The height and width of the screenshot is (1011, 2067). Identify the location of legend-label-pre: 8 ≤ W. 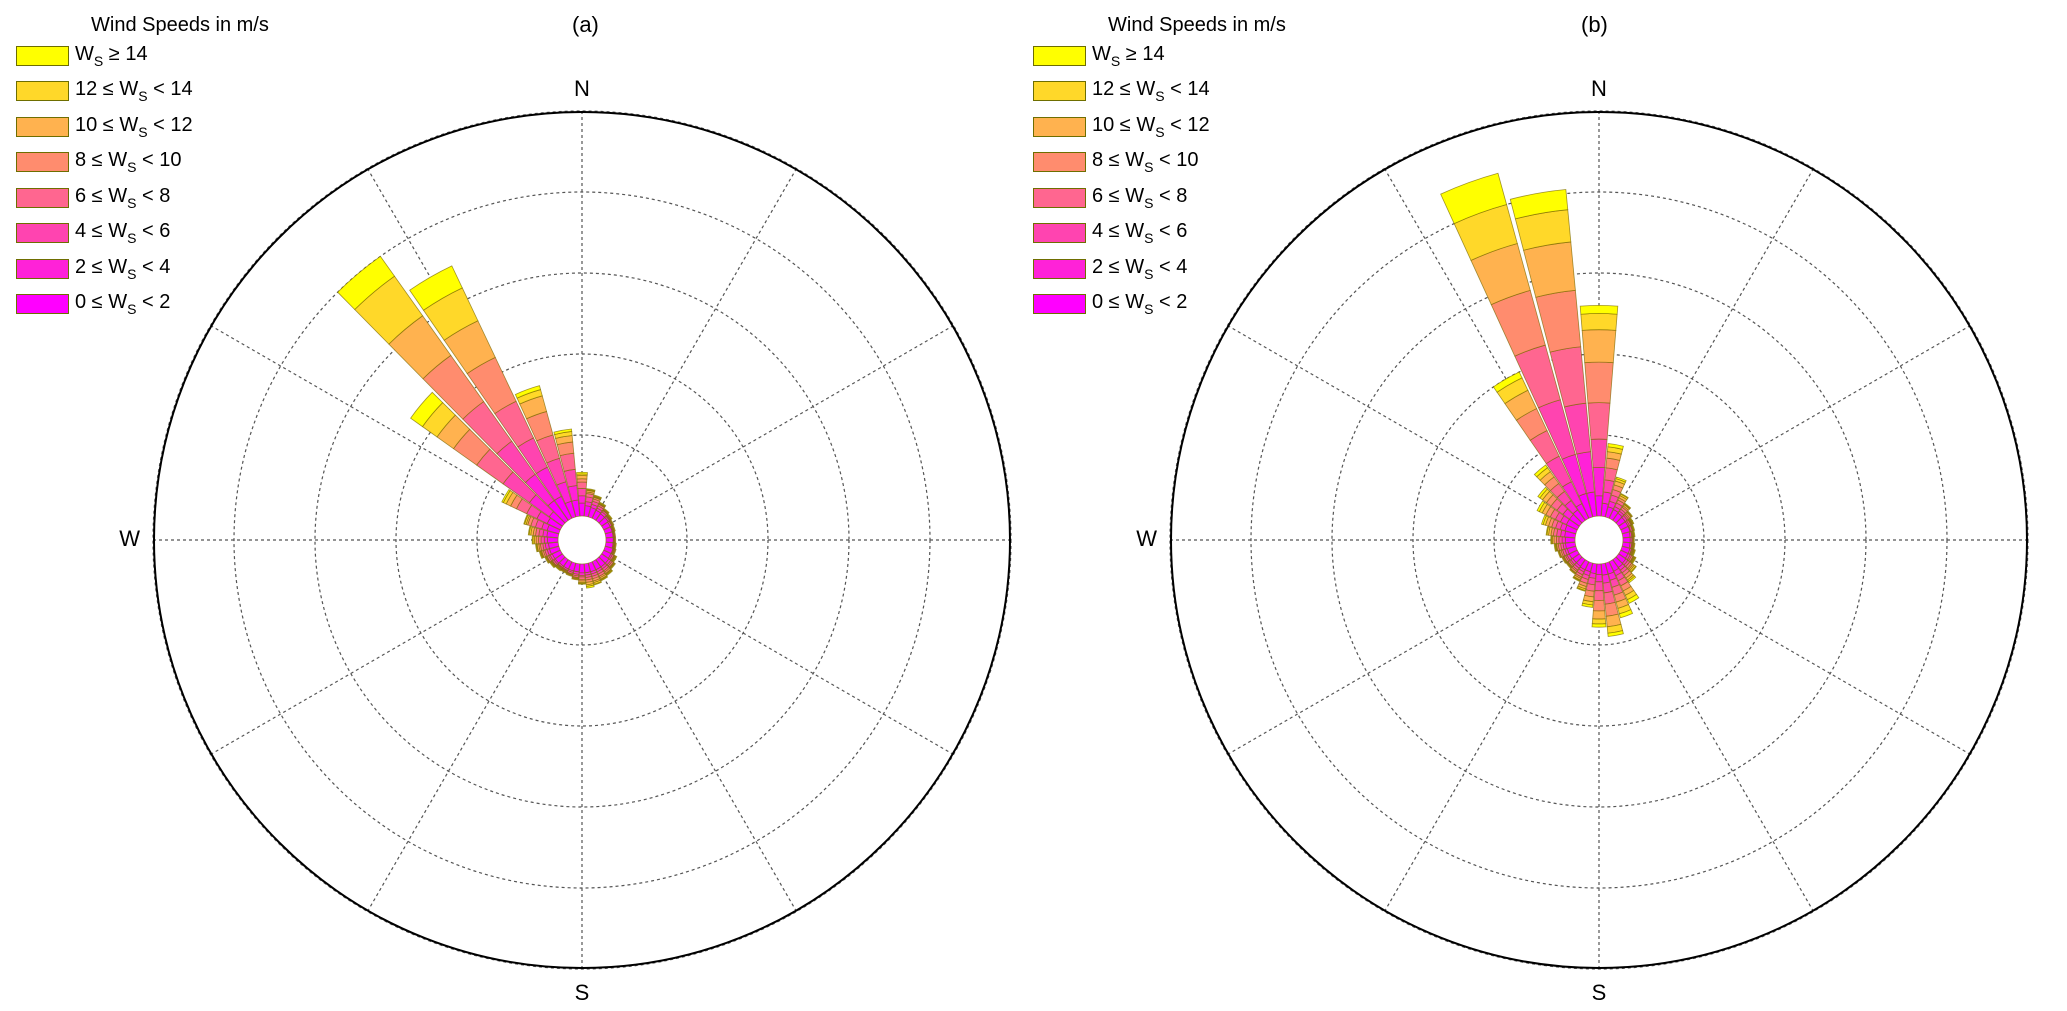
(101, 160).